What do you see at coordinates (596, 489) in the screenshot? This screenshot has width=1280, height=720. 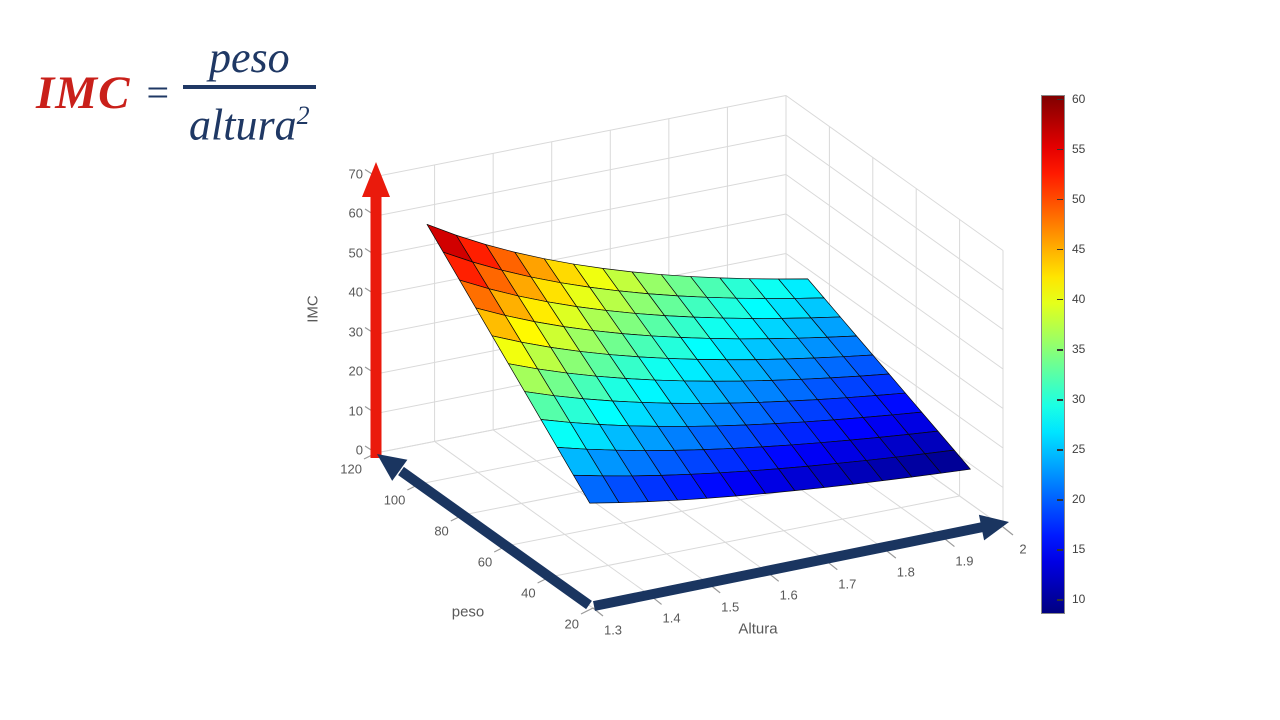 I see `surface-face` at bounding box center [596, 489].